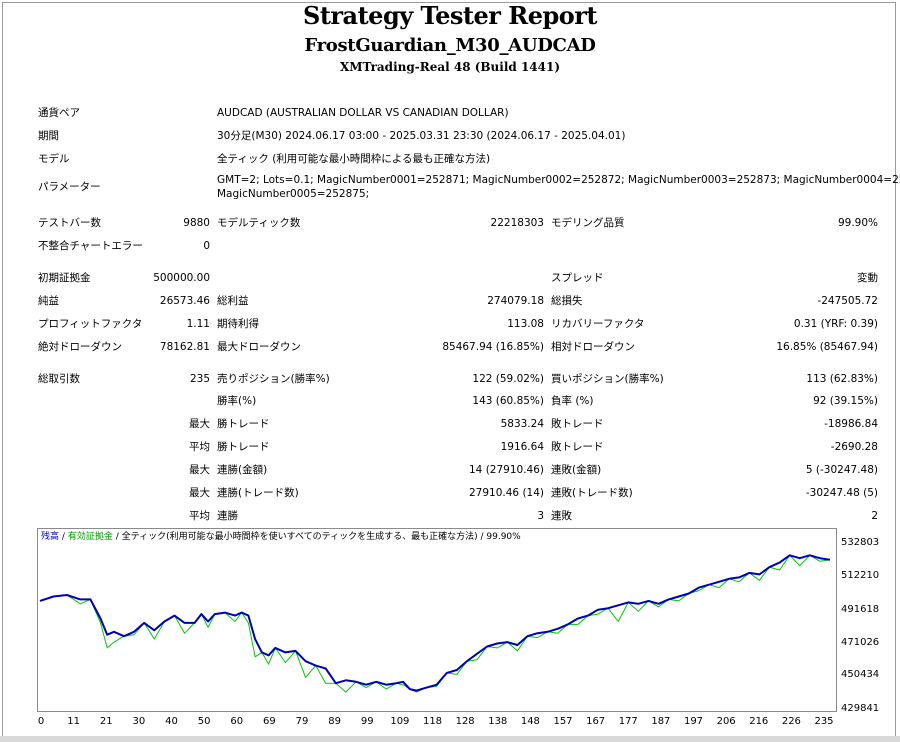  I want to click on net-label: 純益, so click(48, 301).